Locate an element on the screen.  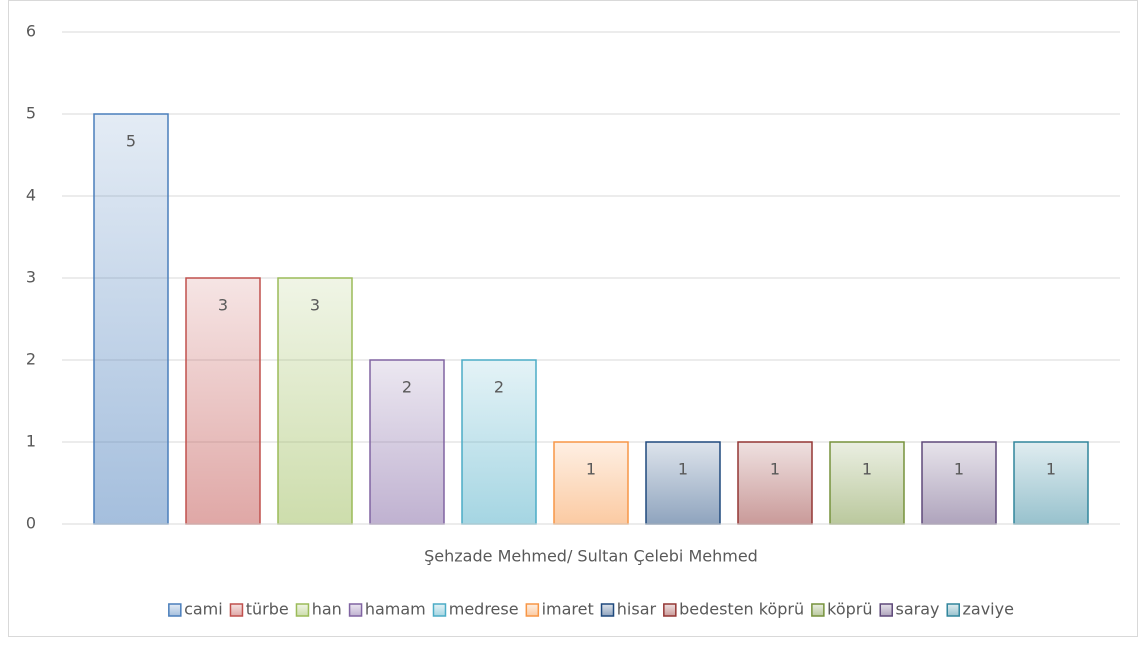
y-tick-label: 1 is located at coordinates (31, 441).